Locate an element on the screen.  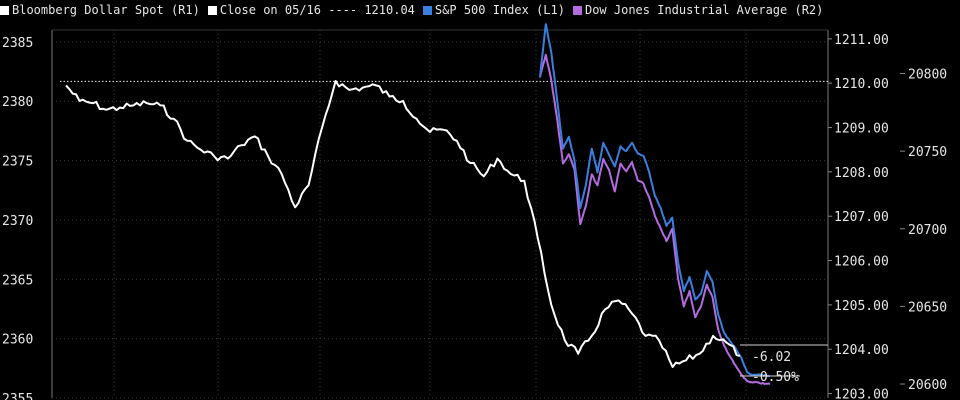
right2-tick-label: 20800 is located at coordinates (927, 74).